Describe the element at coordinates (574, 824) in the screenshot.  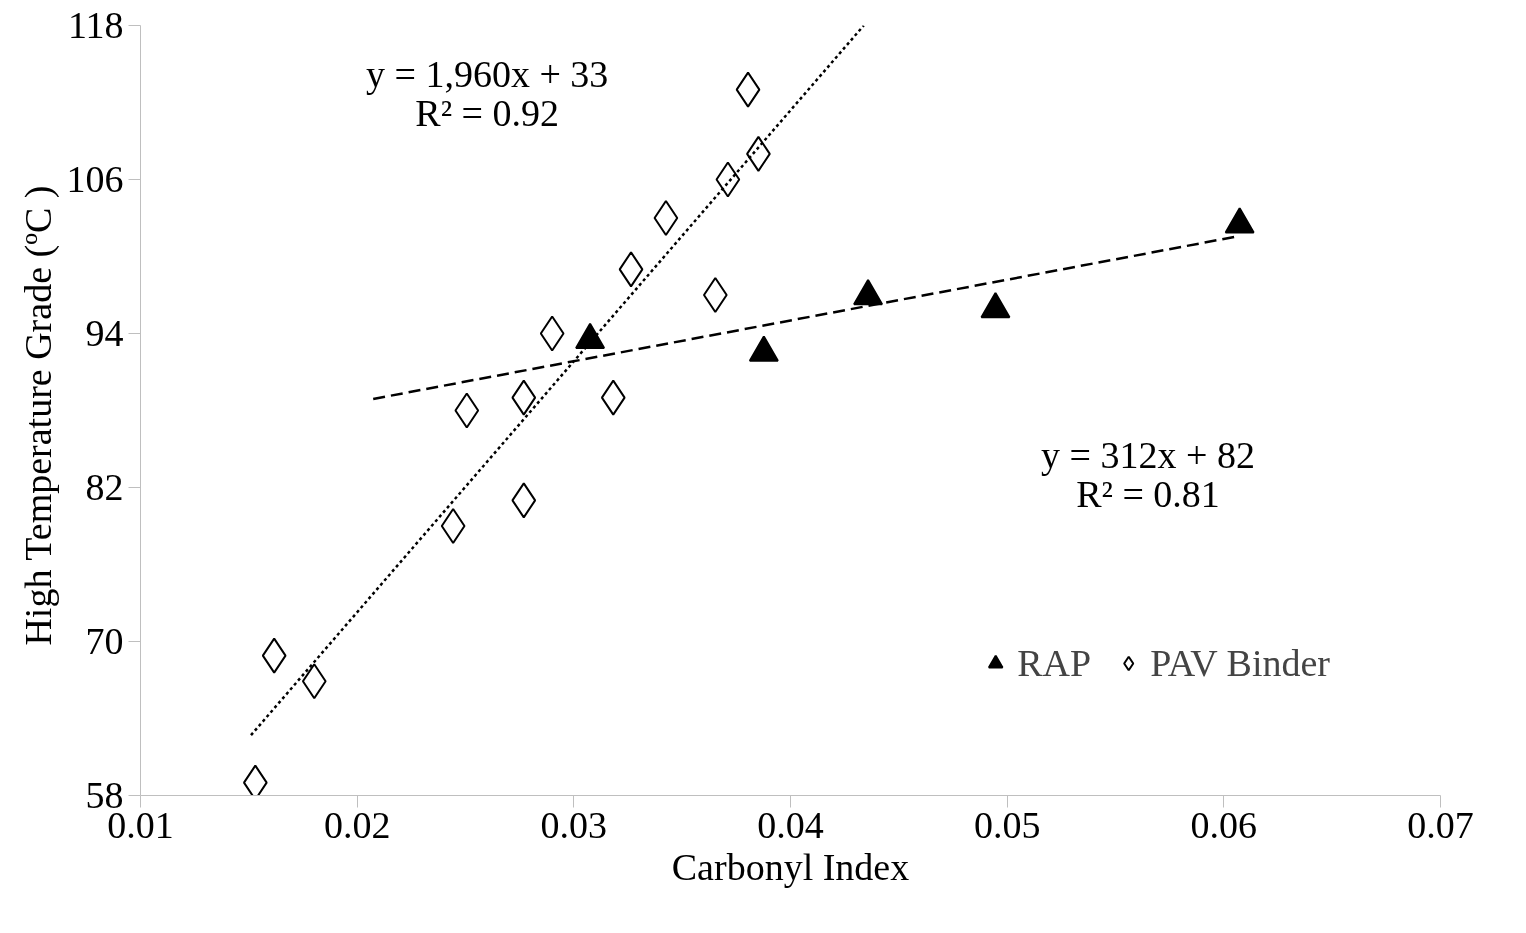
I see `x-tick-label: 0.03` at that location.